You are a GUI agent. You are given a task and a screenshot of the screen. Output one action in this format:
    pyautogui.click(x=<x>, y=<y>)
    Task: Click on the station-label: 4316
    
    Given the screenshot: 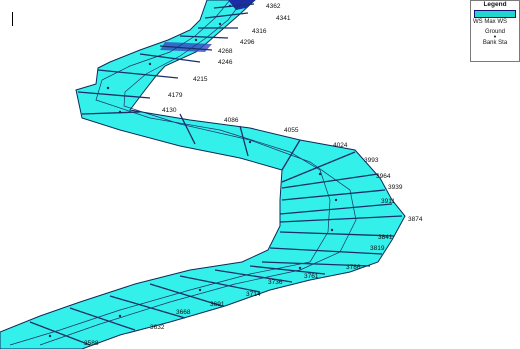 What is the action you would take?
    pyautogui.click(x=259, y=31)
    